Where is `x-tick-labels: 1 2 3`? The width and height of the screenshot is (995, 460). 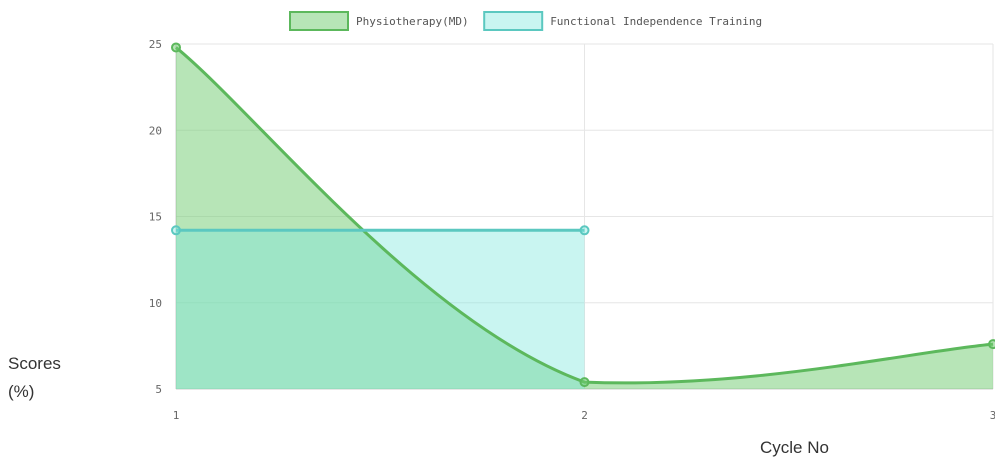 x-tick-labels: 1 2 3 is located at coordinates (584, 415).